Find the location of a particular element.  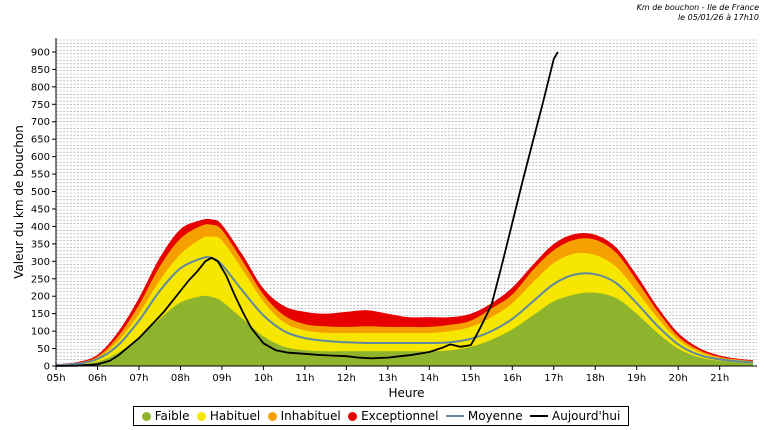

legend-item: Inhabituel is located at coordinates (304, 416).